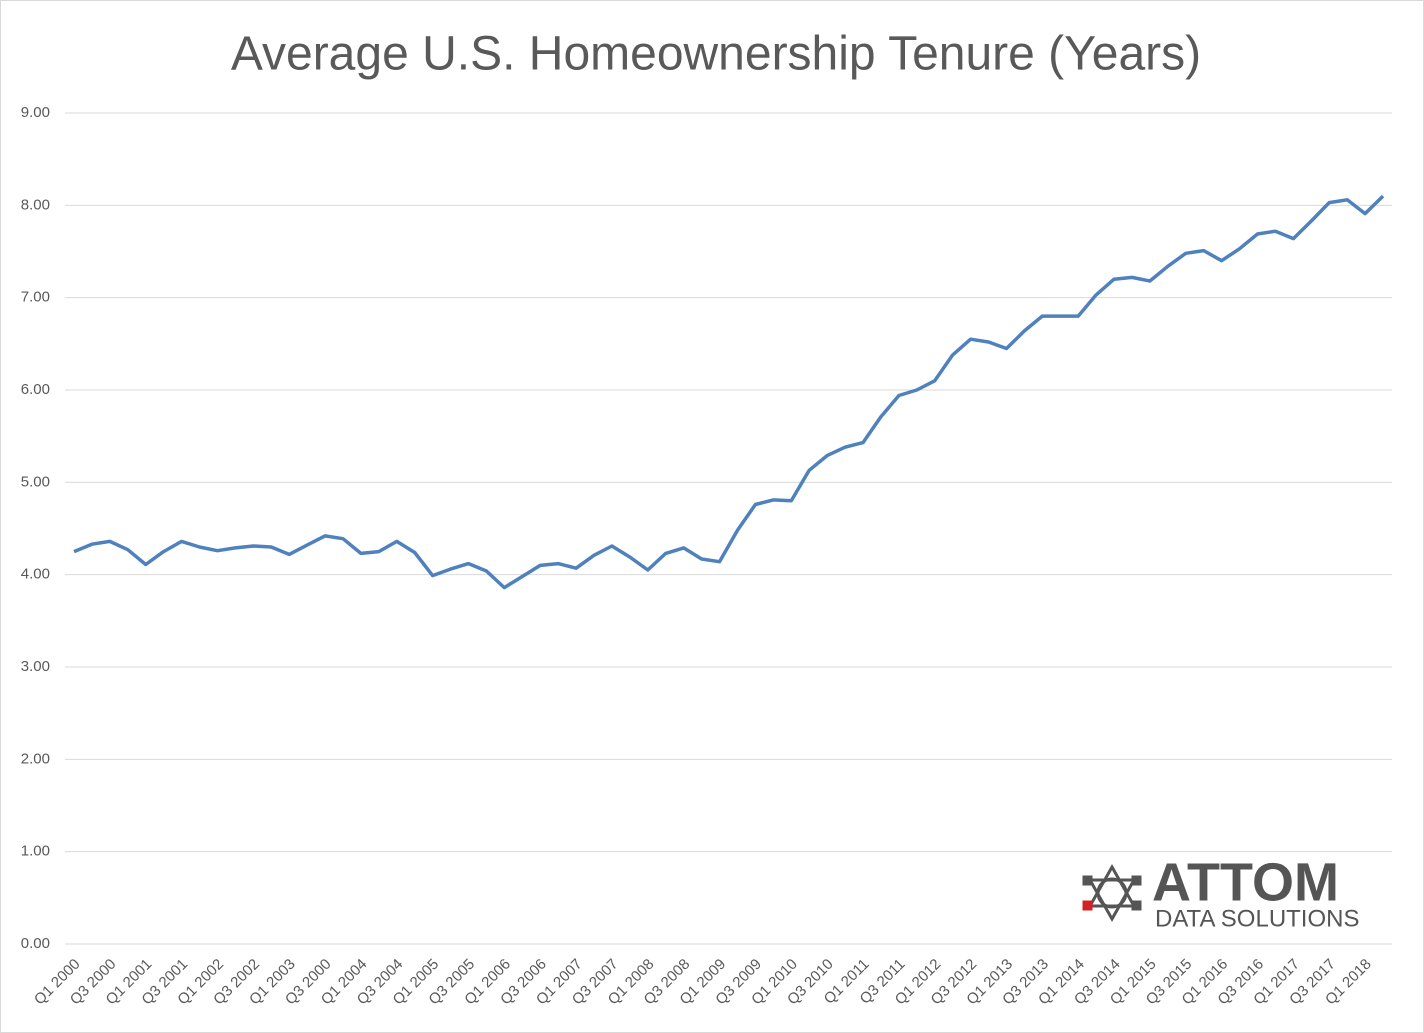 The width and height of the screenshot is (1424, 1033). Describe the element at coordinates (35, 297) in the screenshot. I see `y-tick-label: 7.00` at that location.